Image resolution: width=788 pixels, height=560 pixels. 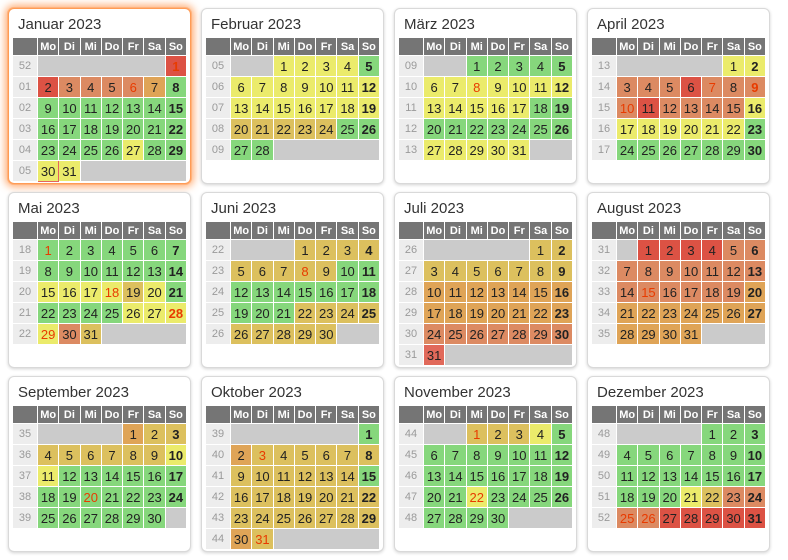 I want to click on day-cell: 25, so click(x=455, y=334).